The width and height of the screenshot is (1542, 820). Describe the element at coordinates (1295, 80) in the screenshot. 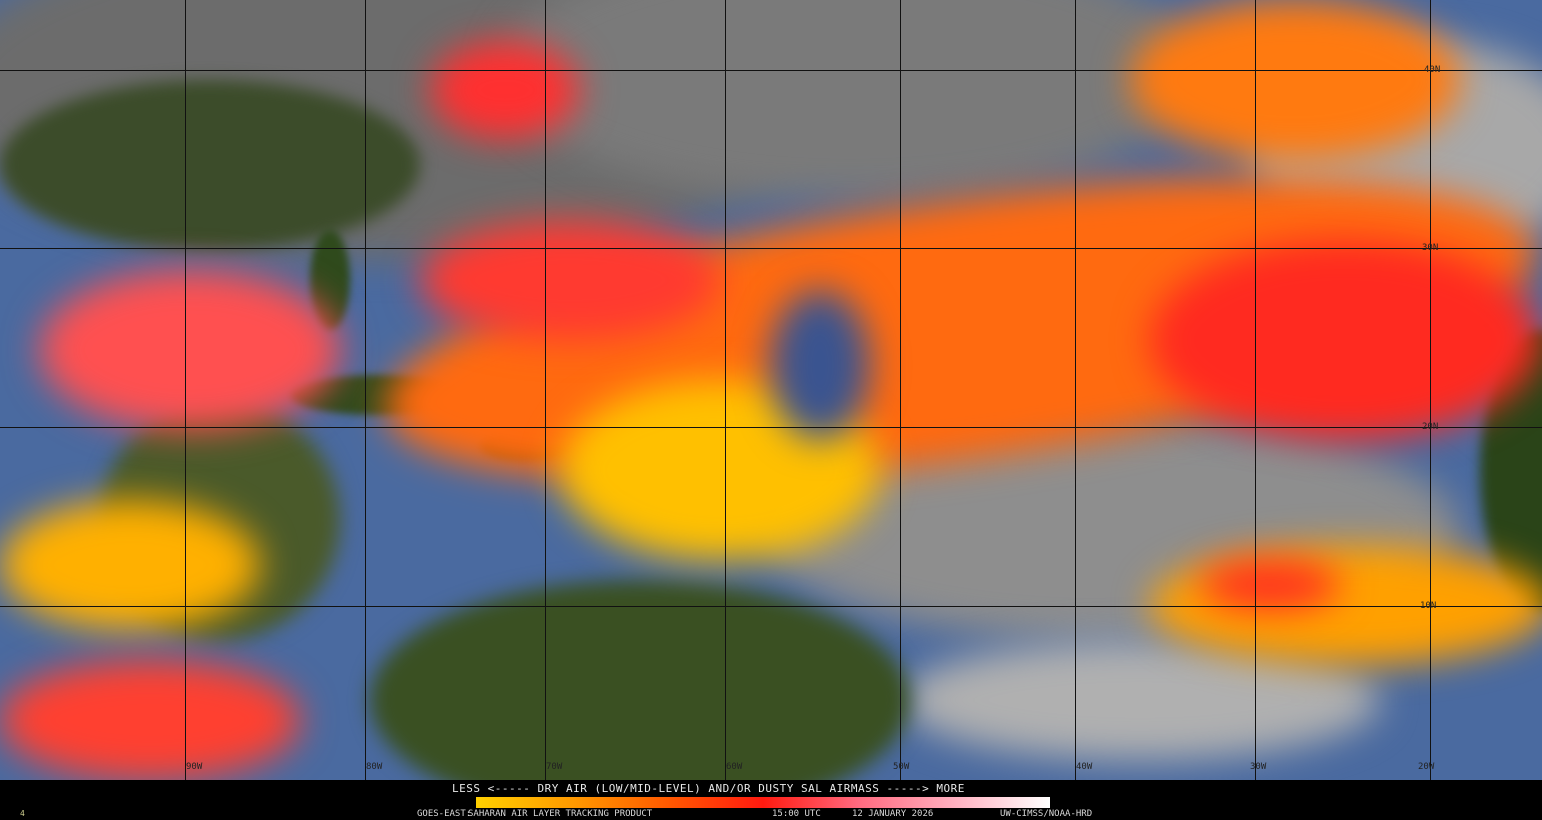

I see `sal-northeast` at that location.